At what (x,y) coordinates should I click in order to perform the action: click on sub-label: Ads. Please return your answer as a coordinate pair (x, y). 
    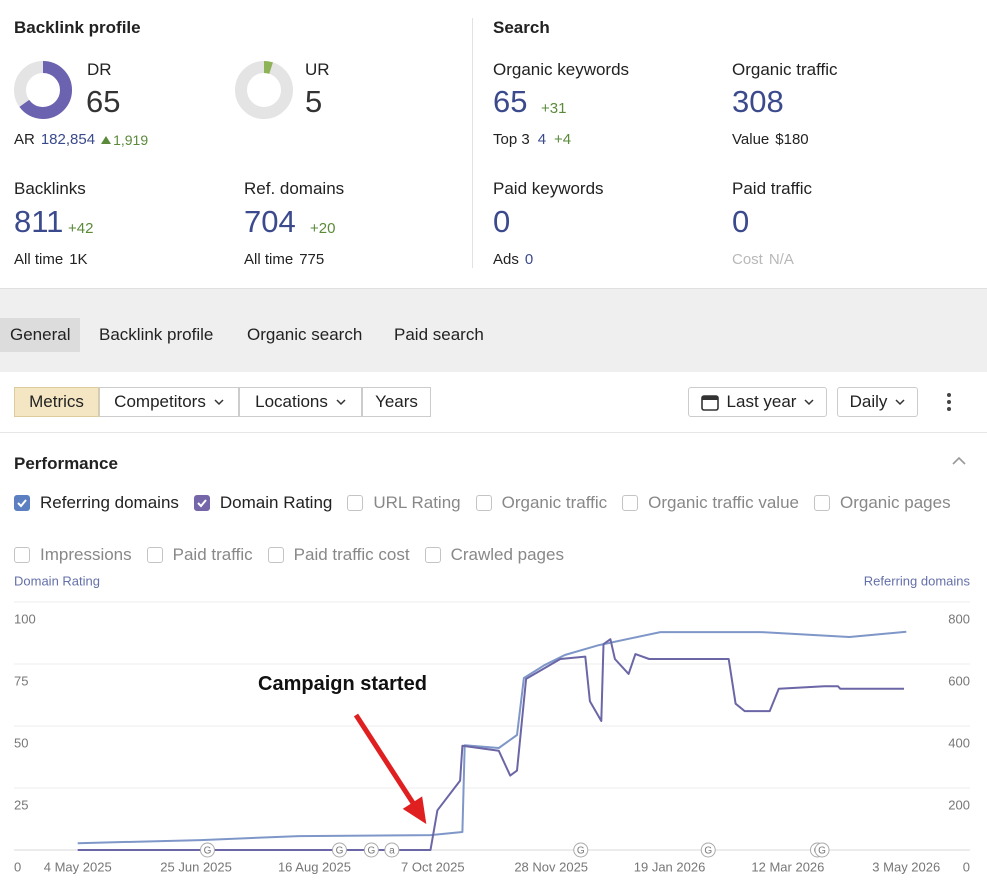
    Looking at the image, I should click on (506, 259).